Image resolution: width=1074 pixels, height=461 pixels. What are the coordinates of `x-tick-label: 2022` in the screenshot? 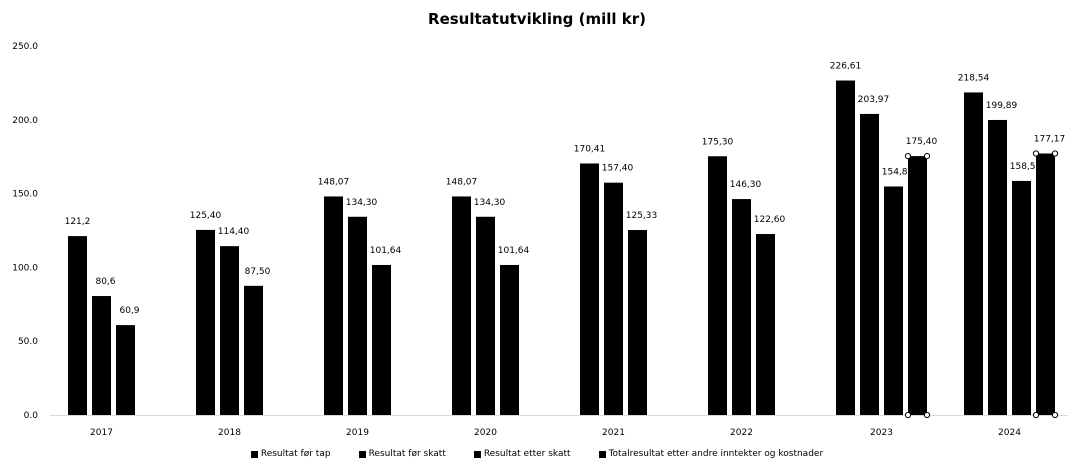 It's located at (741, 433).